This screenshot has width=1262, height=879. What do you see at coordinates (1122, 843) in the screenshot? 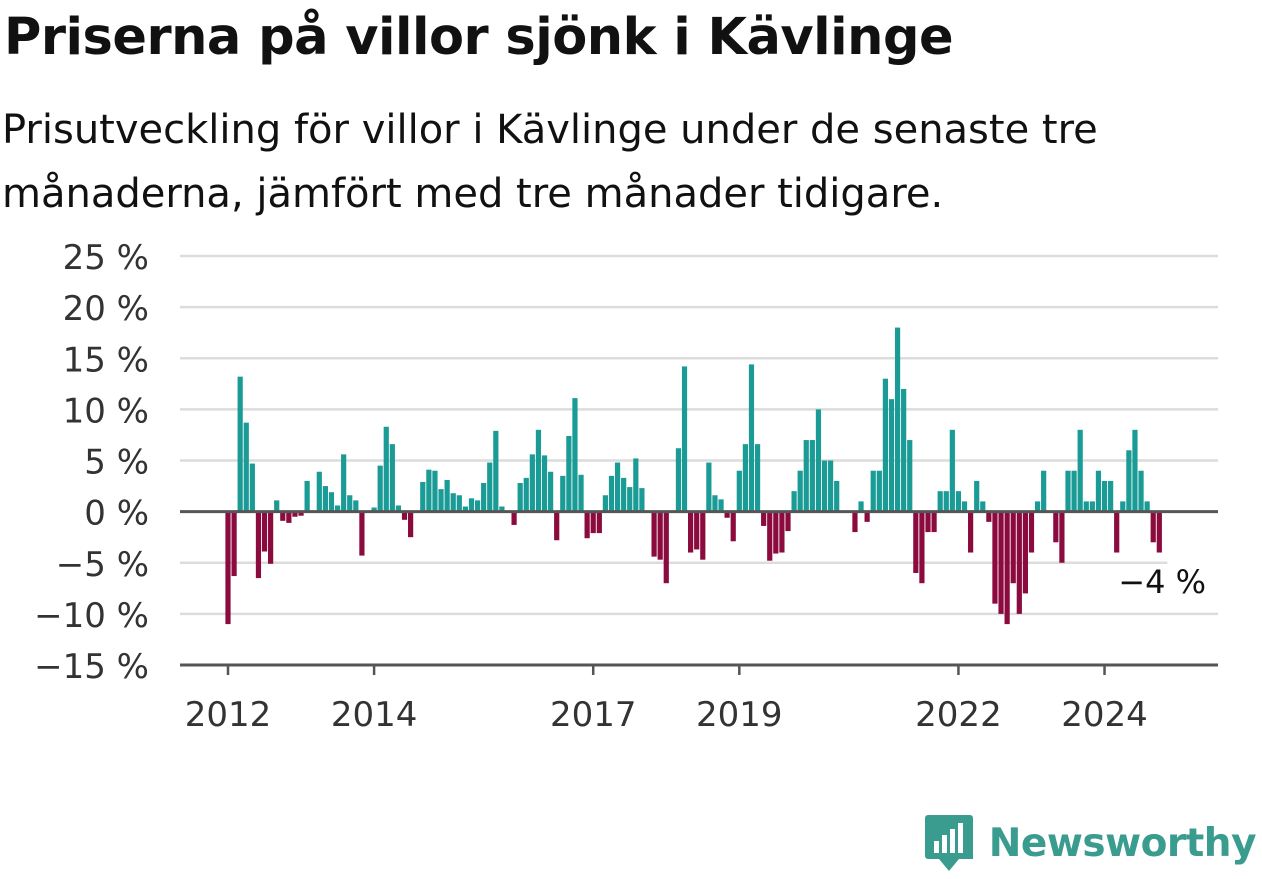
I see `logo-text: Newsworthy` at bounding box center [1122, 843].